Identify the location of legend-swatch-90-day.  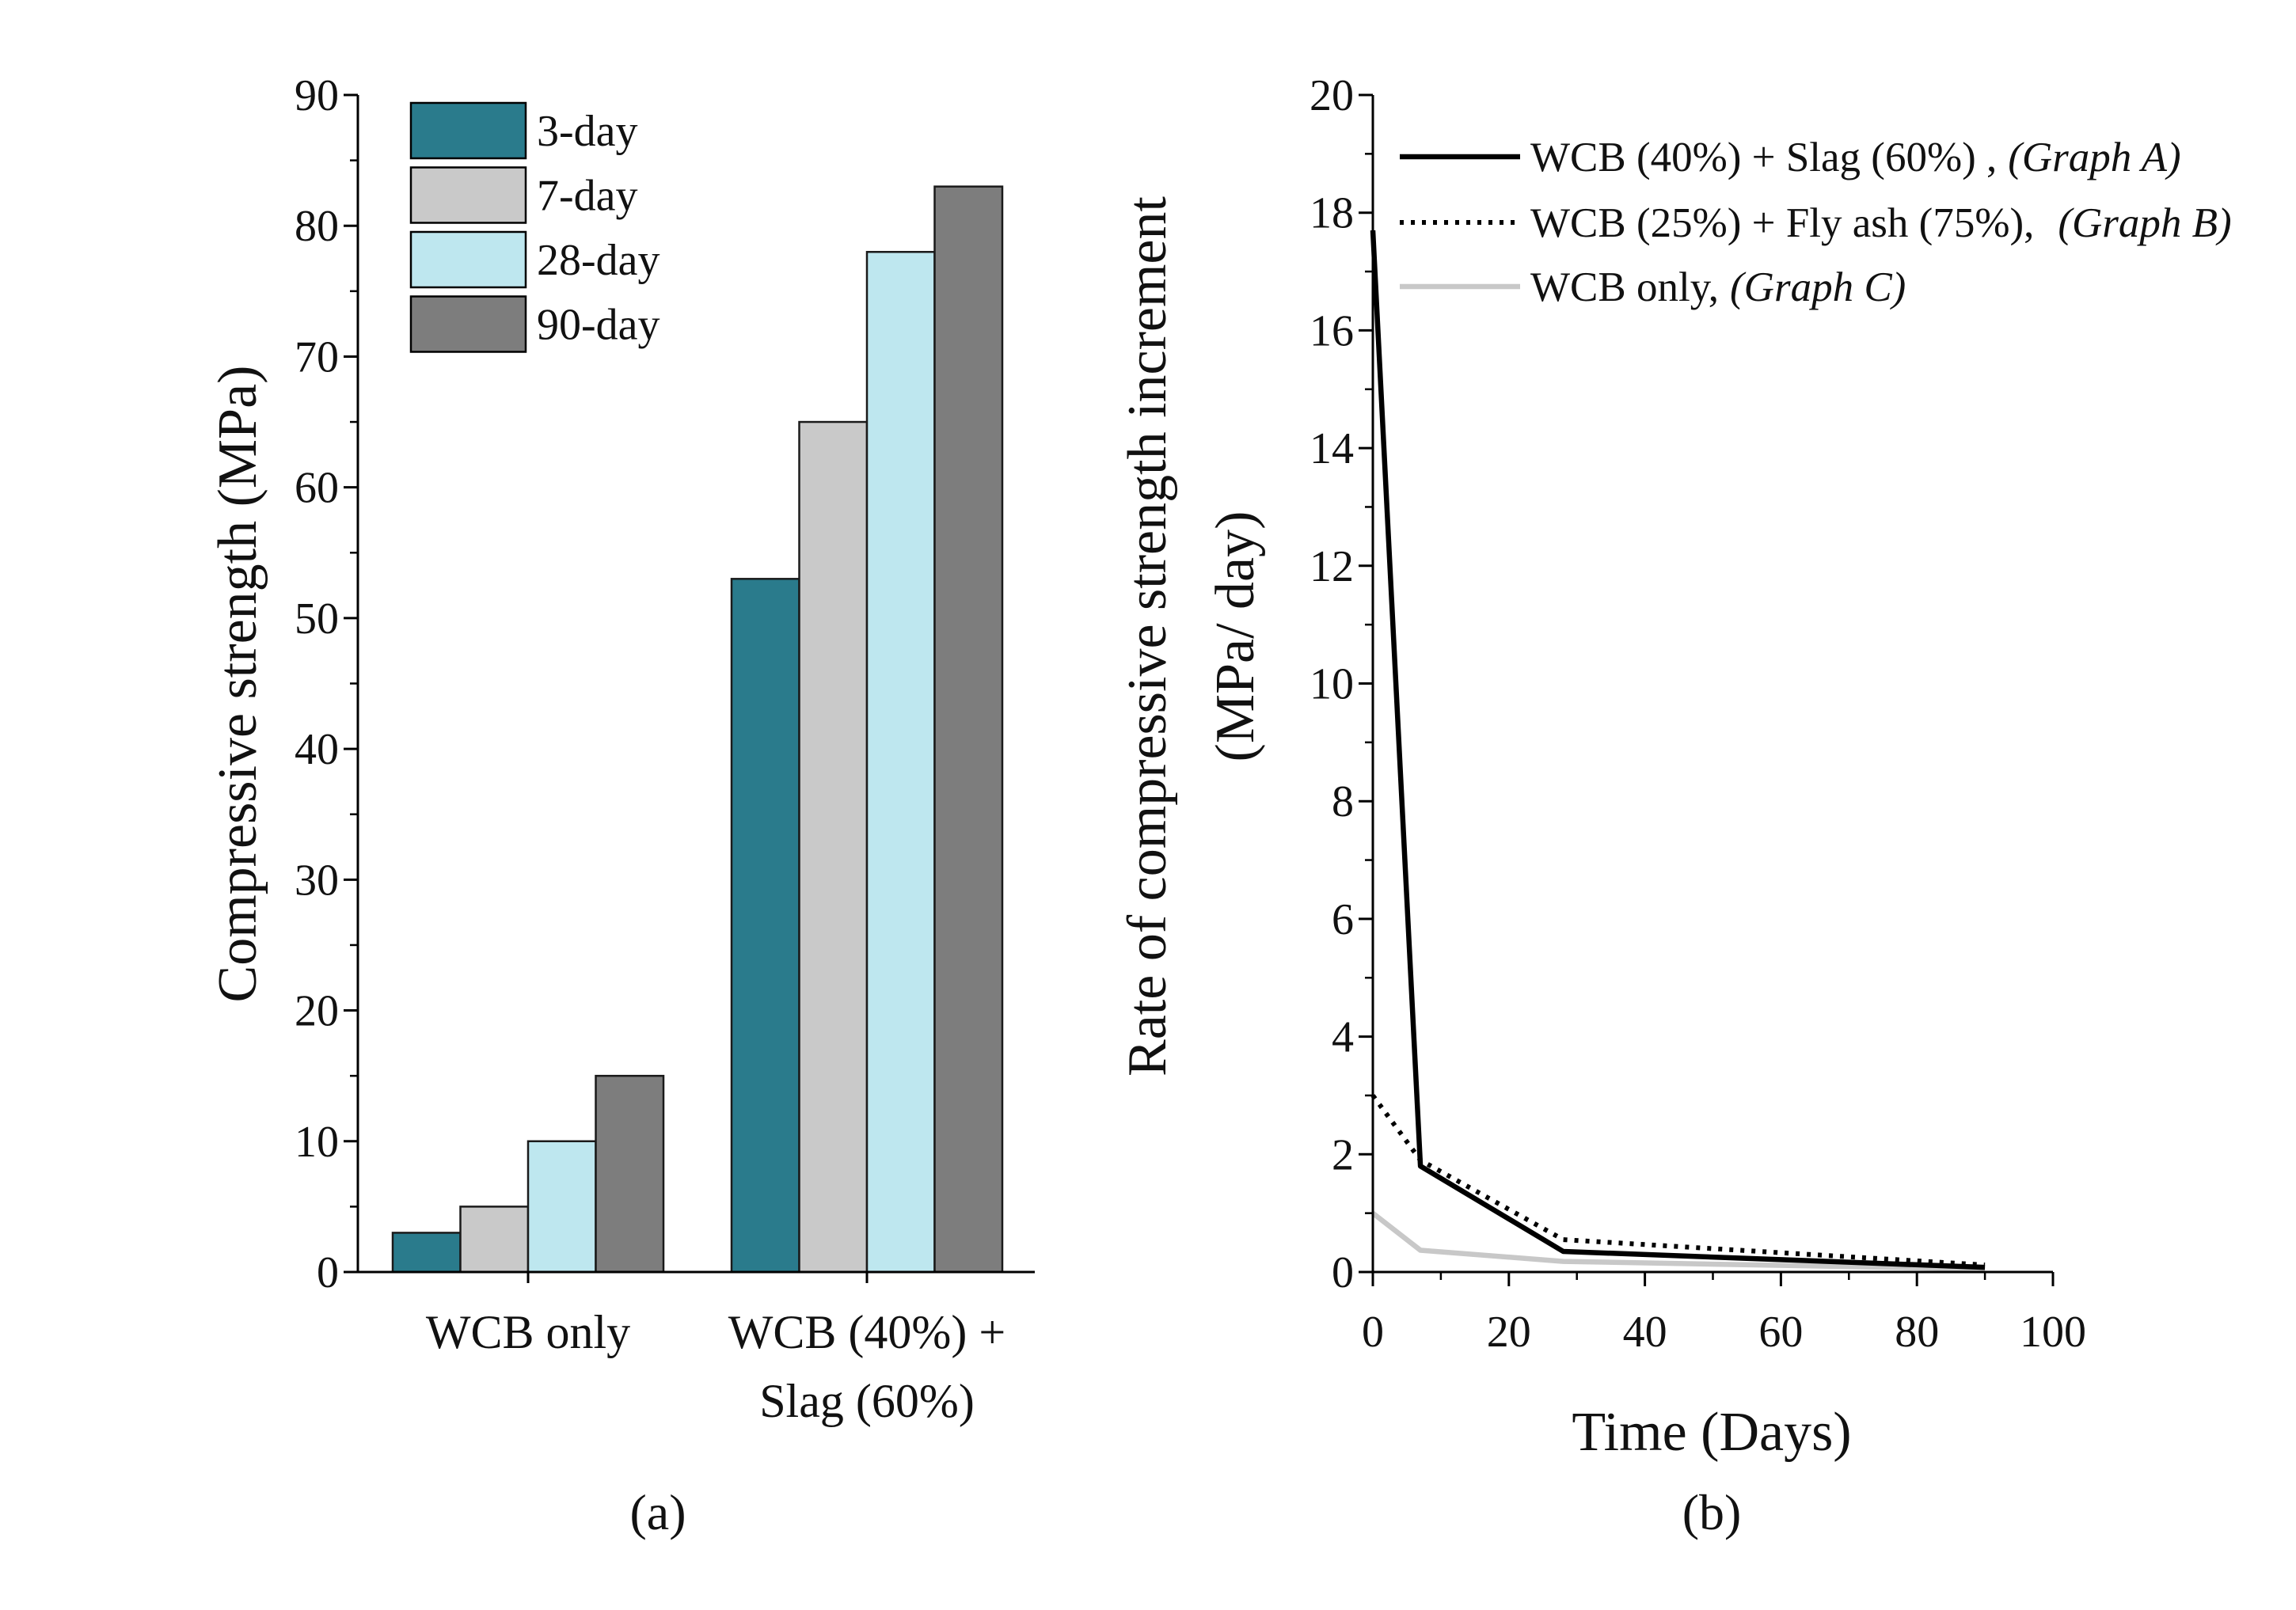
(468, 324).